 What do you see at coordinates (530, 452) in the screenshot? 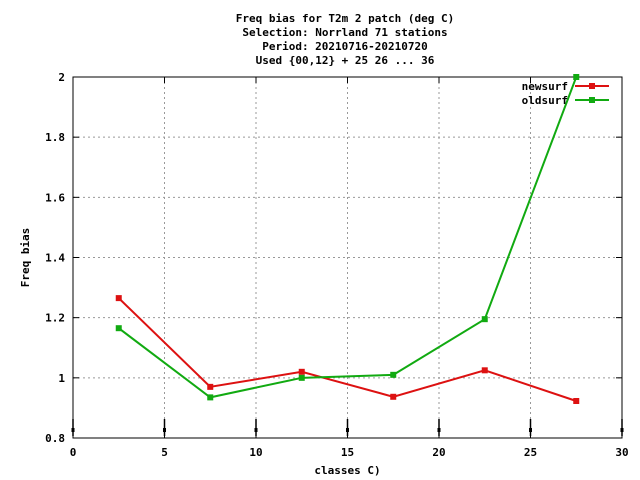
I see `x-tick-label: 25` at bounding box center [530, 452].